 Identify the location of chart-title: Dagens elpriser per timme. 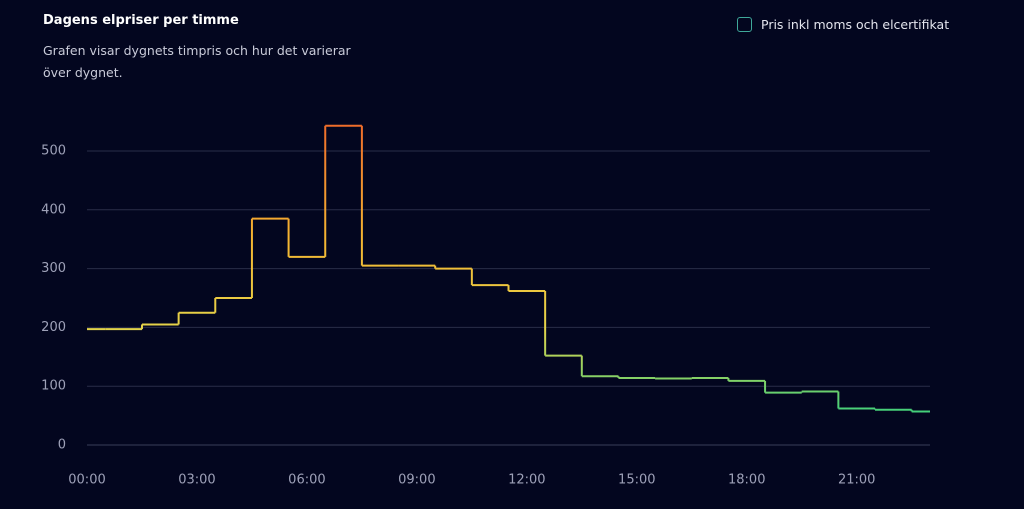
(141, 20).